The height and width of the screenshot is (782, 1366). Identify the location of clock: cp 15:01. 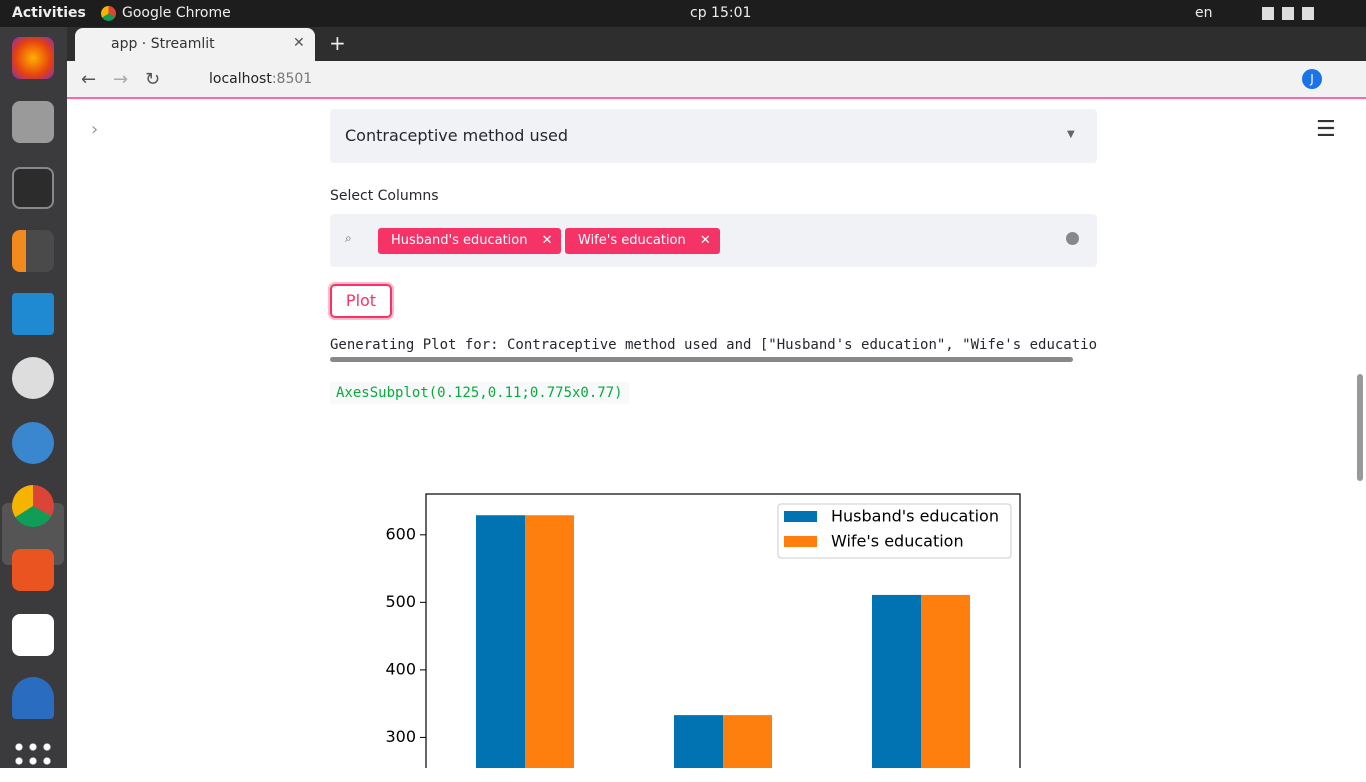
(721, 13).